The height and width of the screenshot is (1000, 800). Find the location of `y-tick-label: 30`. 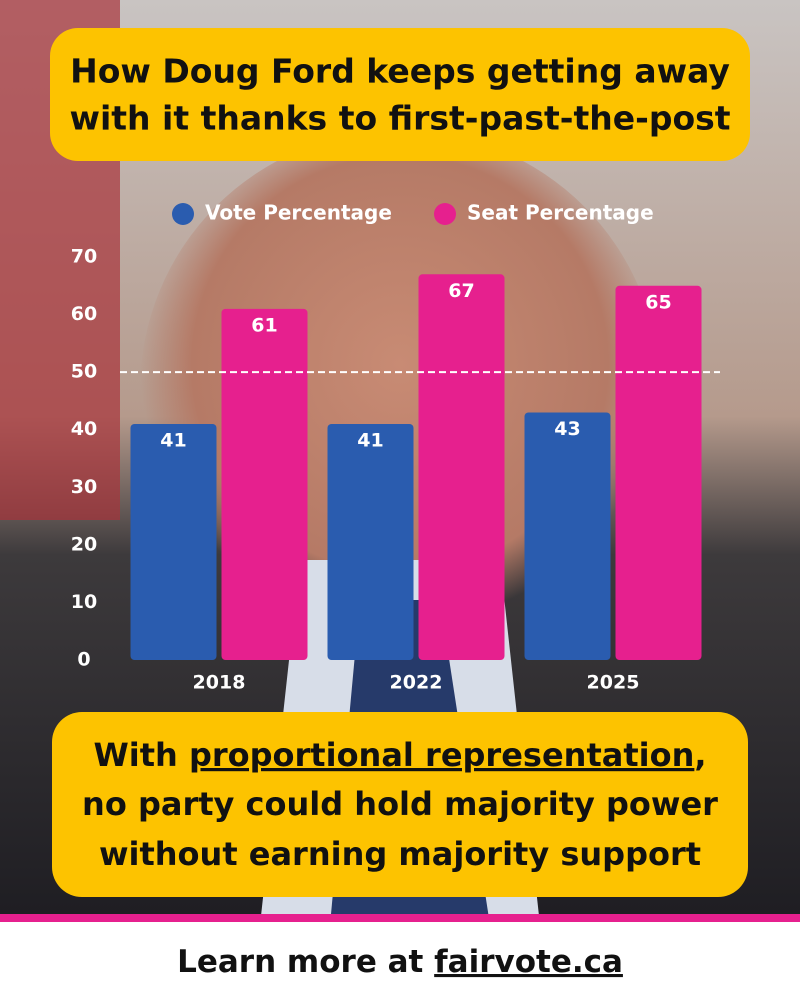

y-tick-label: 30 is located at coordinates (84, 487).